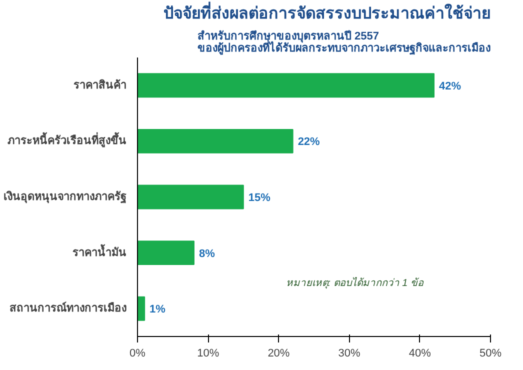 This screenshot has width=523, height=370. What do you see at coordinates (207, 254) in the screenshot?
I see `data-label: 8%` at bounding box center [207, 254].